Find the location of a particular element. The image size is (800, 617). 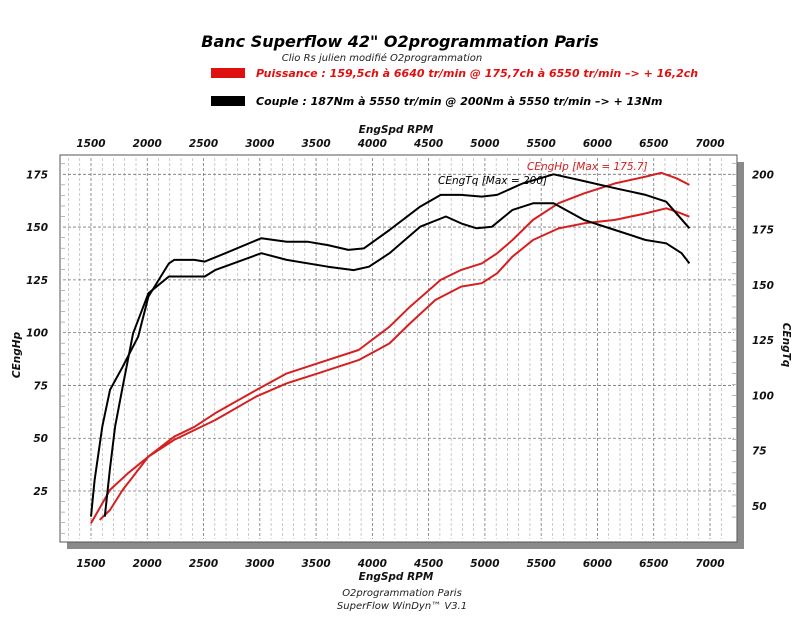

y-tick-label-left: 125 is located at coordinates (37, 281).